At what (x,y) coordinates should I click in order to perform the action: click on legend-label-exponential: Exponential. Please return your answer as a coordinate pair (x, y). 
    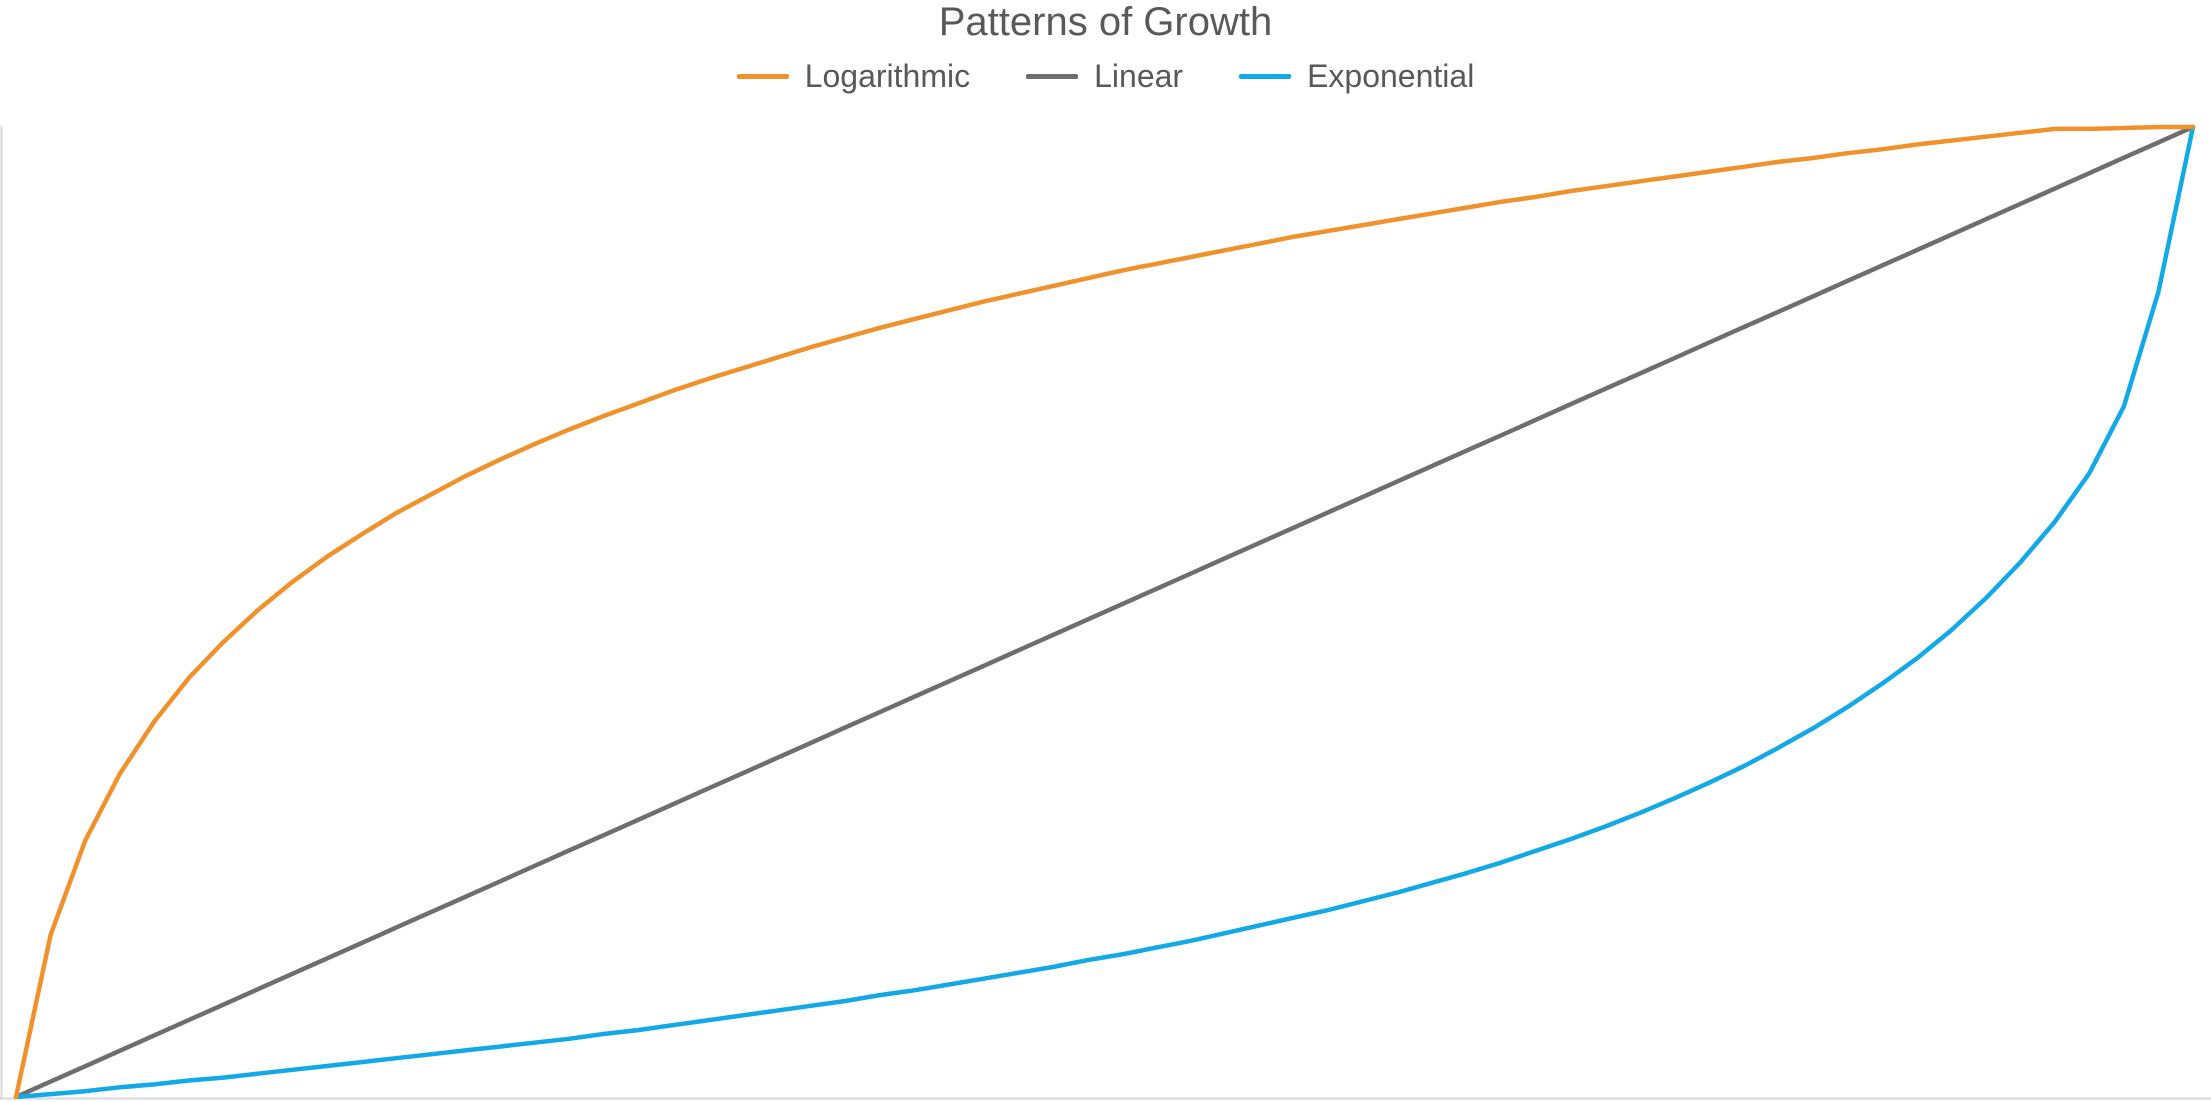
    Looking at the image, I should click on (1391, 76).